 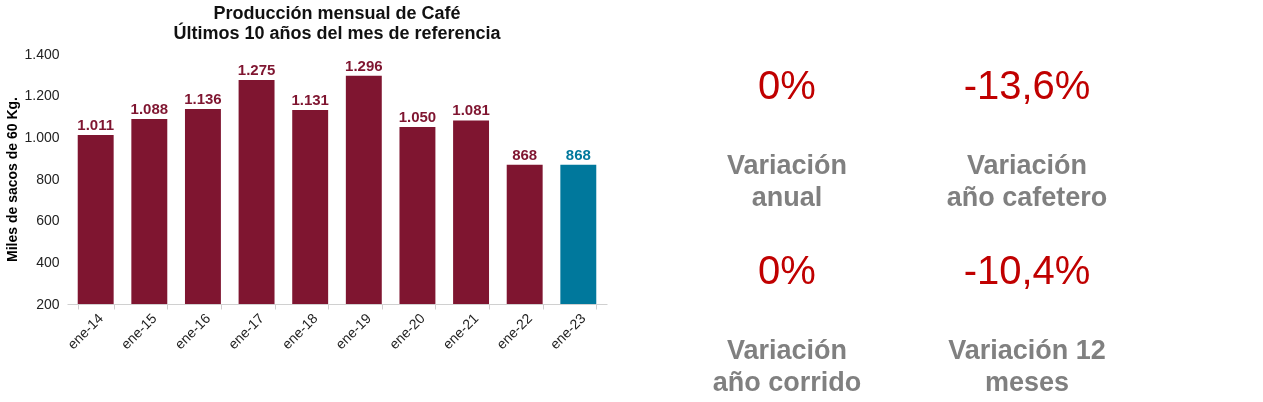 I want to click on y-tick-label: 1.200, so click(x=42, y=95).